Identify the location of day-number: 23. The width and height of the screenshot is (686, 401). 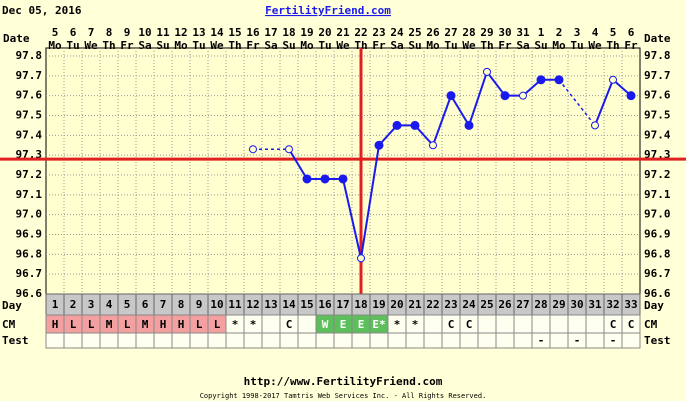
(450, 304).